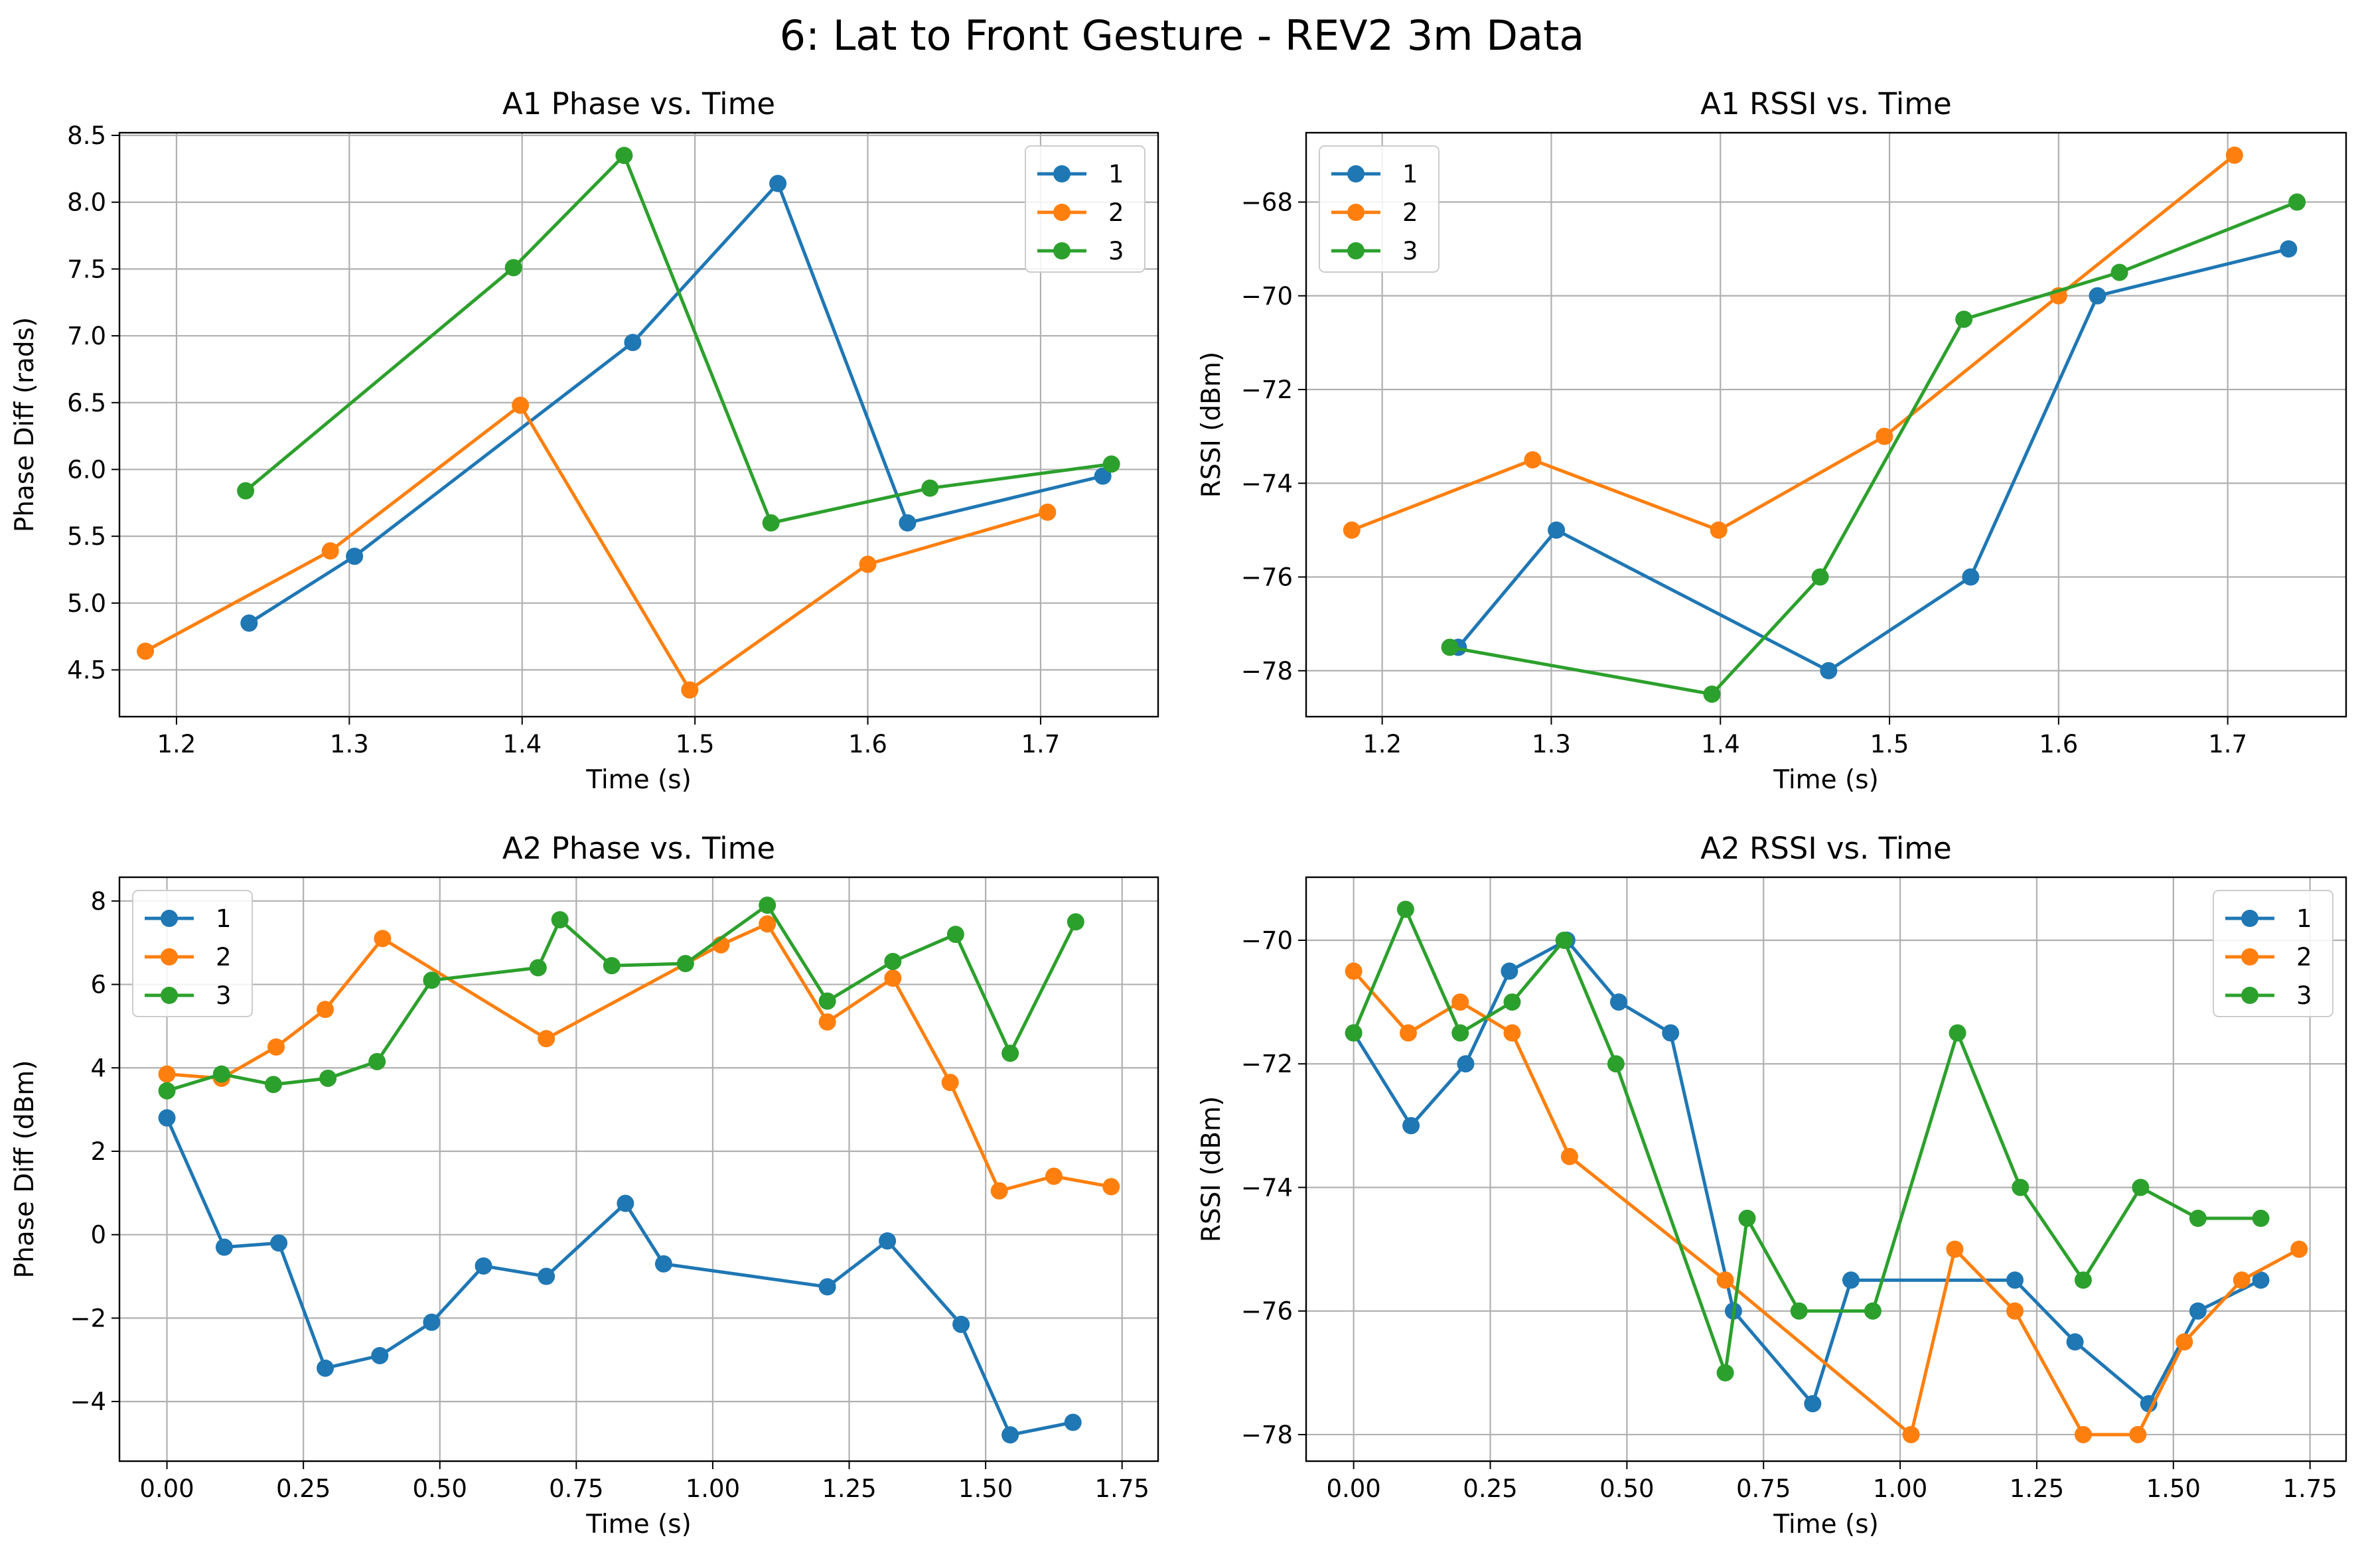 This screenshot has height=1568, width=2364. What do you see at coordinates (1826, 848) in the screenshot?
I see `a2-rssi-title: A2 RSSI vs. Time` at bounding box center [1826, 848].